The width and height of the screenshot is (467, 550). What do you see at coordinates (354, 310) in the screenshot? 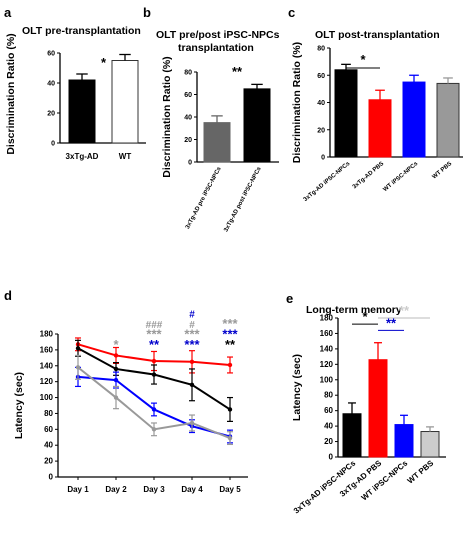
I see `panel-title-e: Long-term memory` at bounding box center [354, 310].